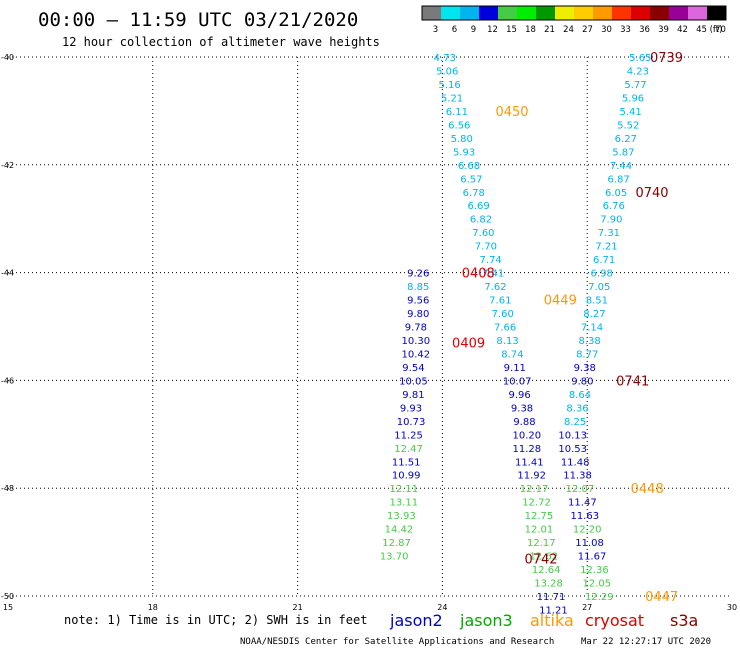  What do you see at coordinates (401, 516) in the screenshot?
I see `data-label: 13.93` at bounding box center [401, 516].